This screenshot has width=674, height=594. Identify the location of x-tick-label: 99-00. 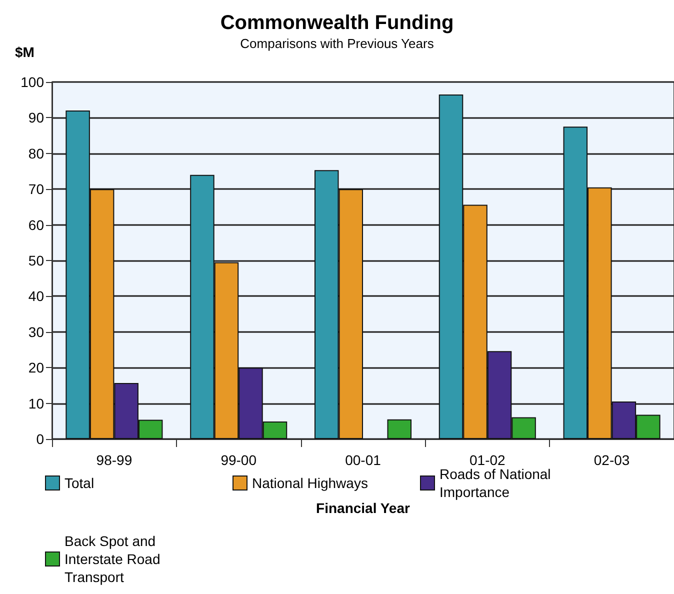
(238, 460).